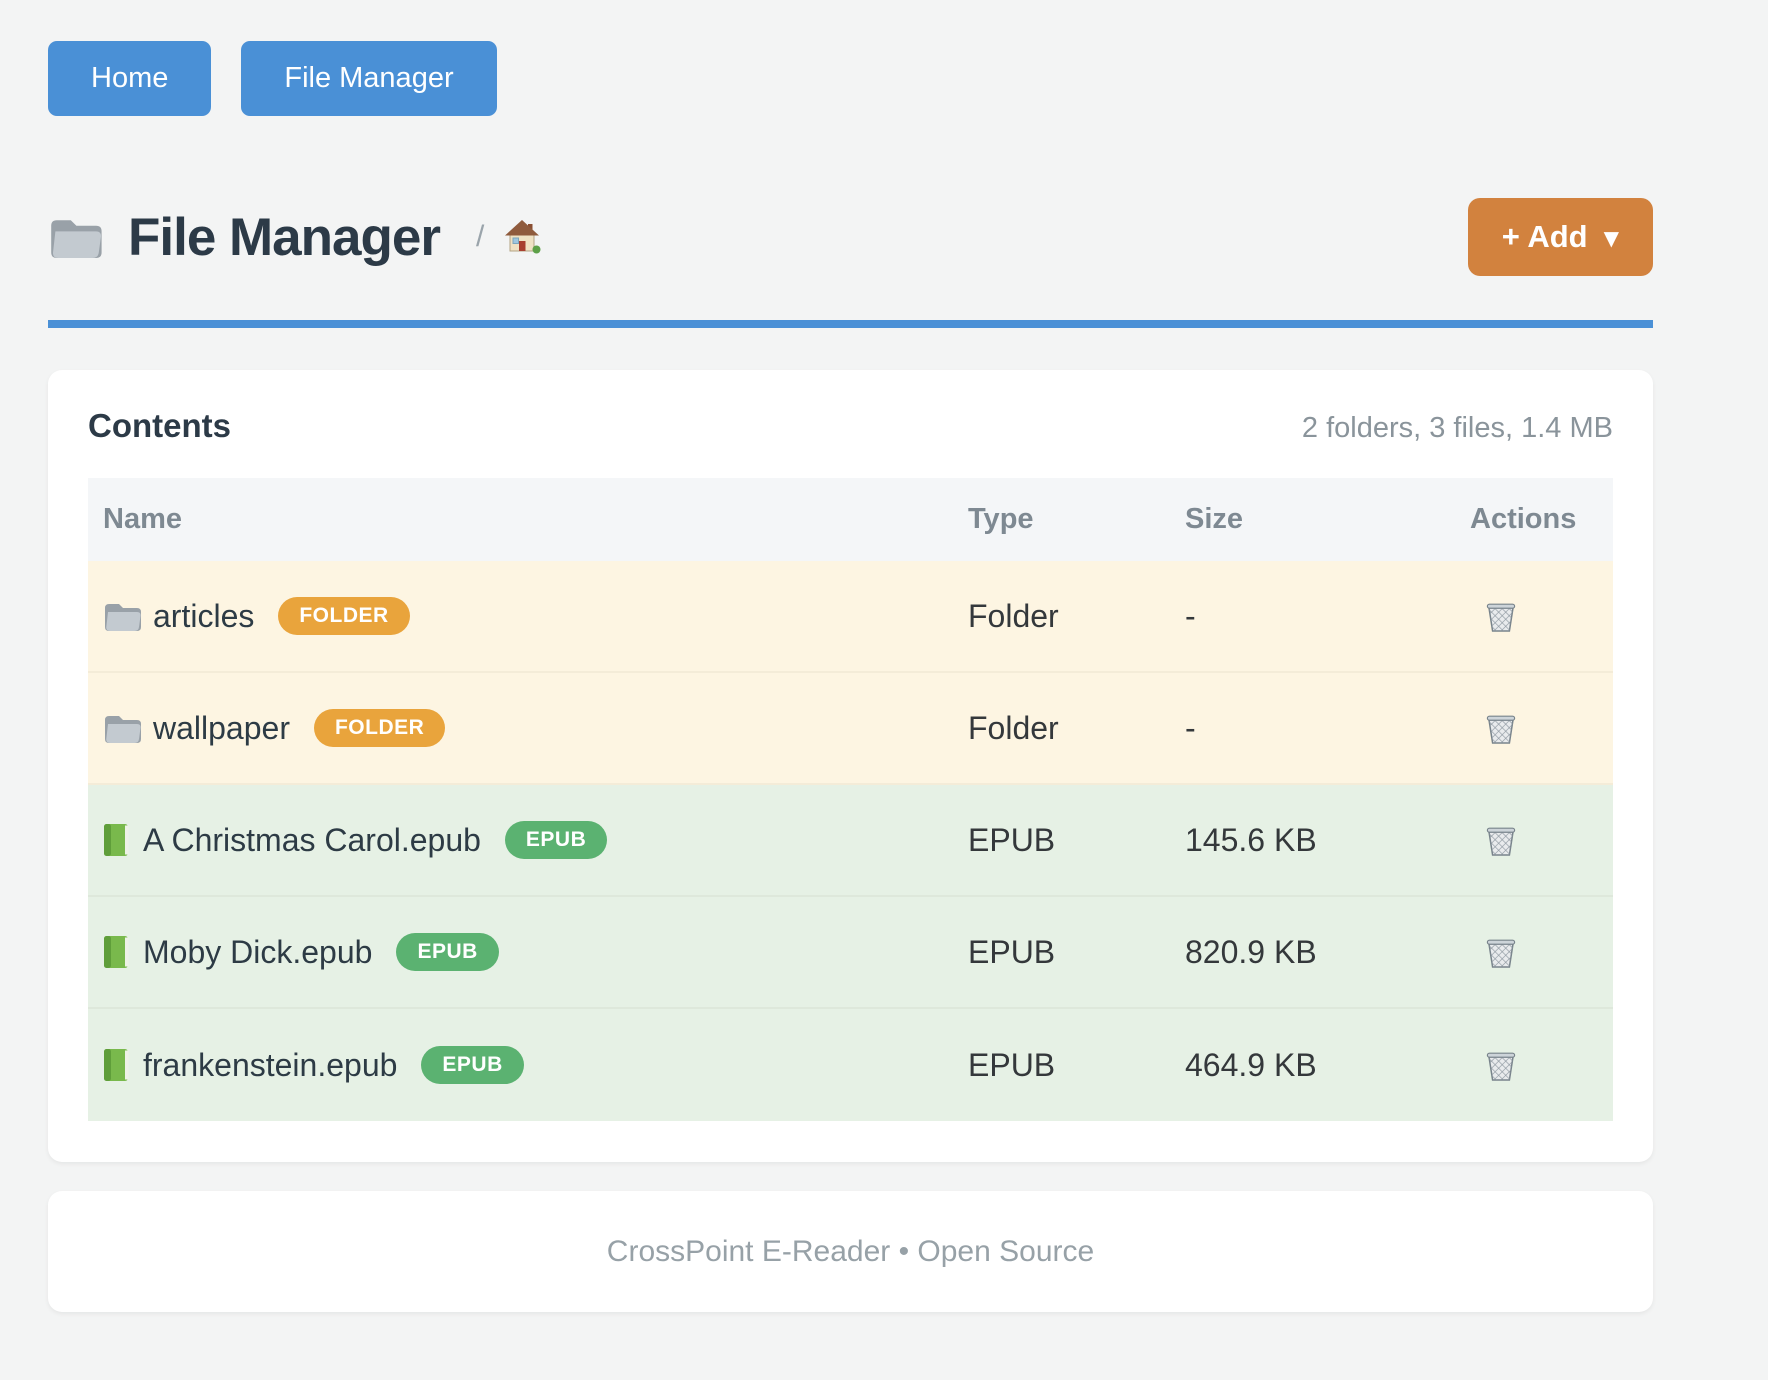 The width and height of the screenshot is (1768, 1380). What do you see at coordinates (528, 616) in the screenshot?
I see `name-cell: articles FOLDER` at bounding box center [528, 616].